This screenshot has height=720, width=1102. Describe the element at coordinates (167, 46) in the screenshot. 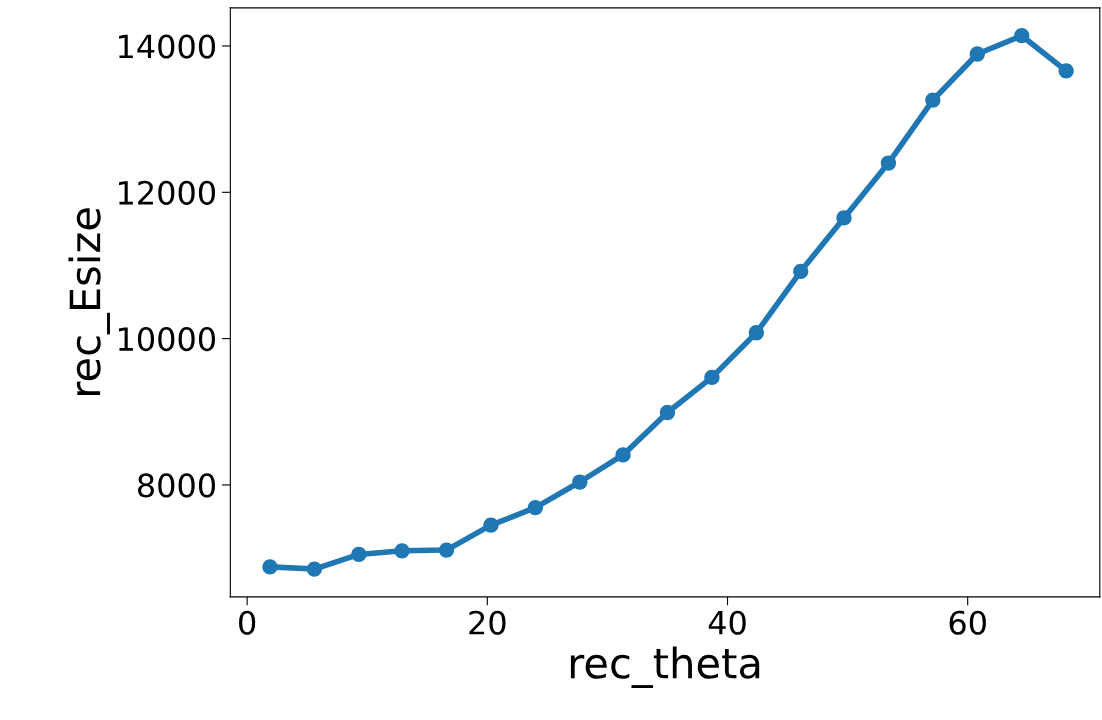

I see `y-tick-label: 14000` at that location.